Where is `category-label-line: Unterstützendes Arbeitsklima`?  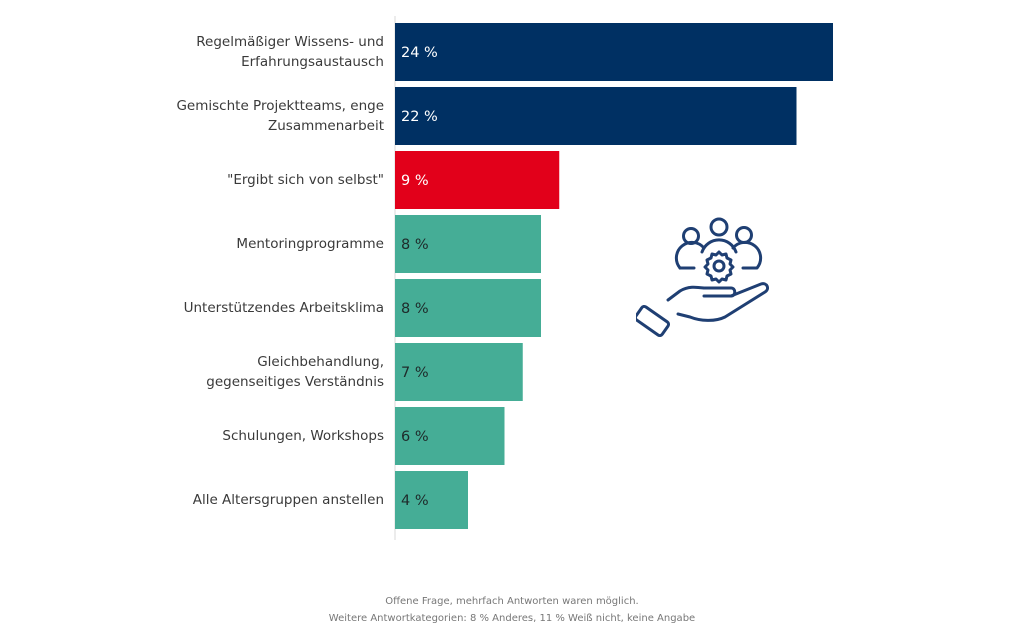
category-label-line: Unterstützendes Arbeitsklima is located at coordinates (283, 308).